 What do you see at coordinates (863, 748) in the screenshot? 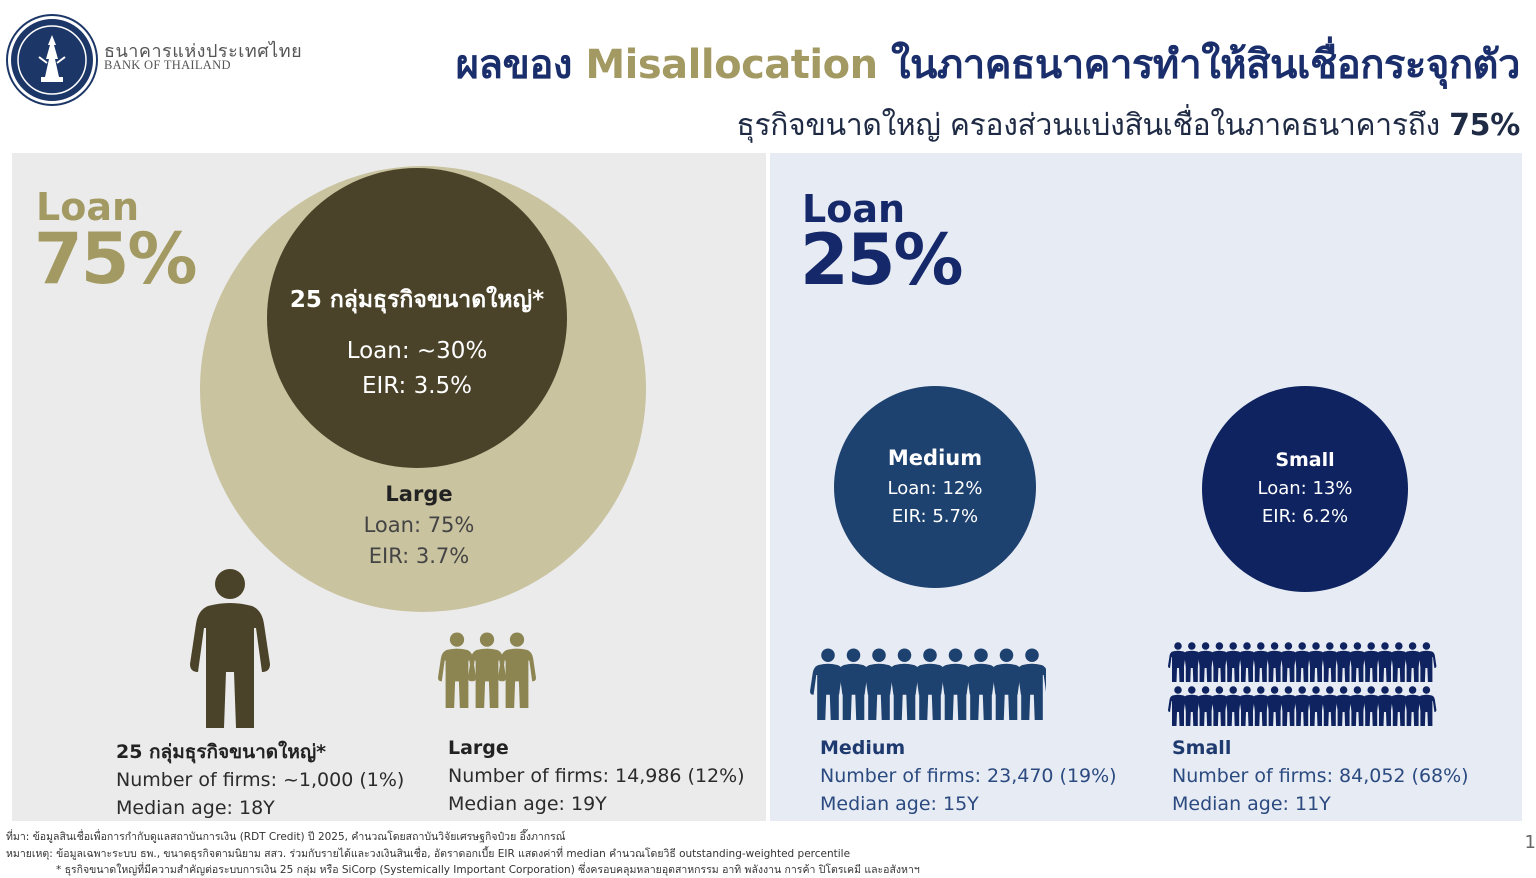
I see `stats-medium-name: Medium` at bounding box center [863, 748].